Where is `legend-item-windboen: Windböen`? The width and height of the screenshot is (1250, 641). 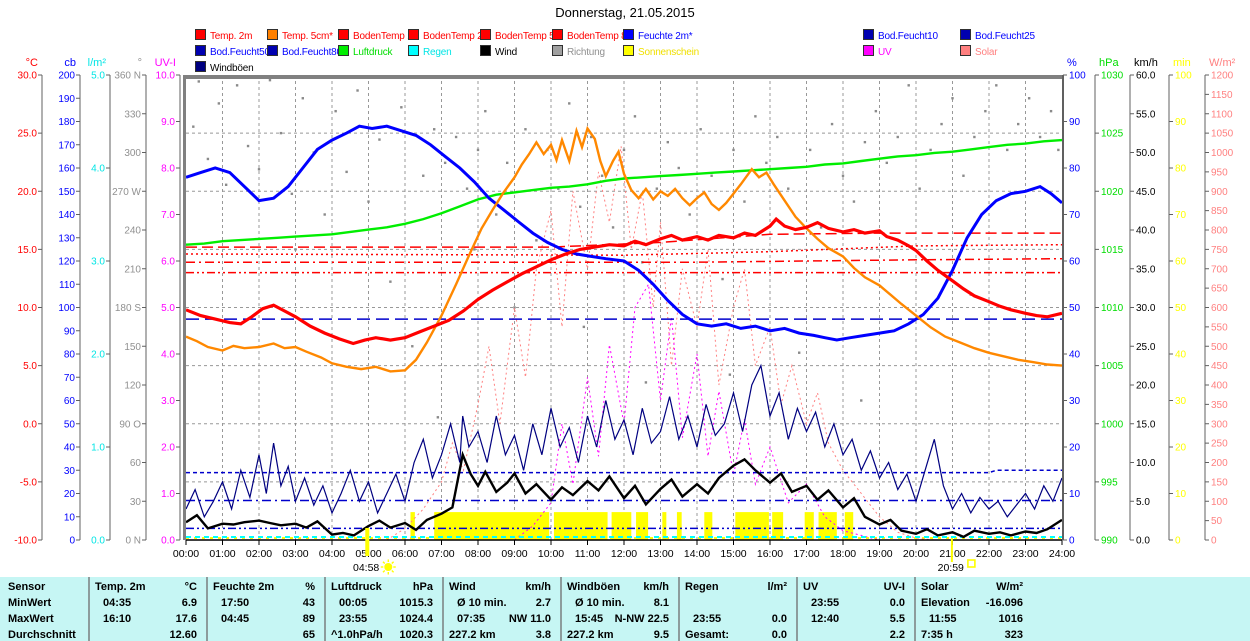 legend-item-windboen: Windböen is located at coordinates (224, 67).